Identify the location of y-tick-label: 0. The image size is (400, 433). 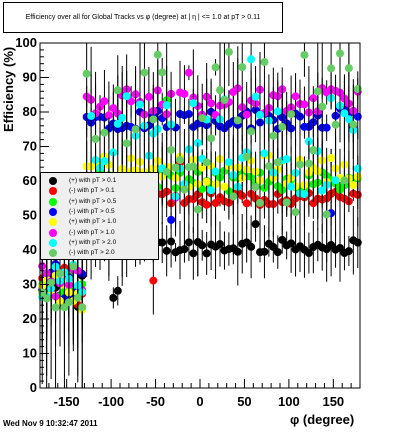
(33, 387).